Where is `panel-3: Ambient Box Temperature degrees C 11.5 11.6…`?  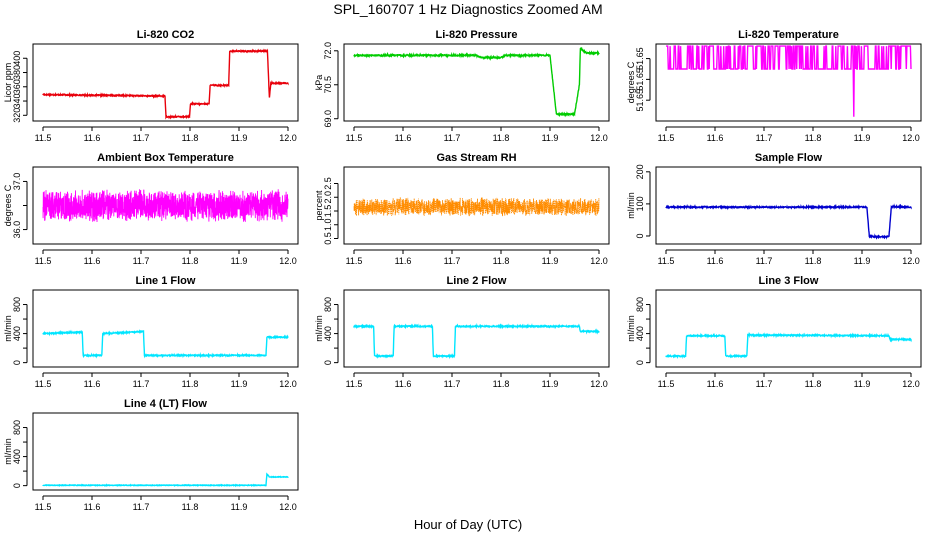
panel-3: Ambient Box Temperature degrees C 11.5 11.6… is located at coordinates (151, 209).